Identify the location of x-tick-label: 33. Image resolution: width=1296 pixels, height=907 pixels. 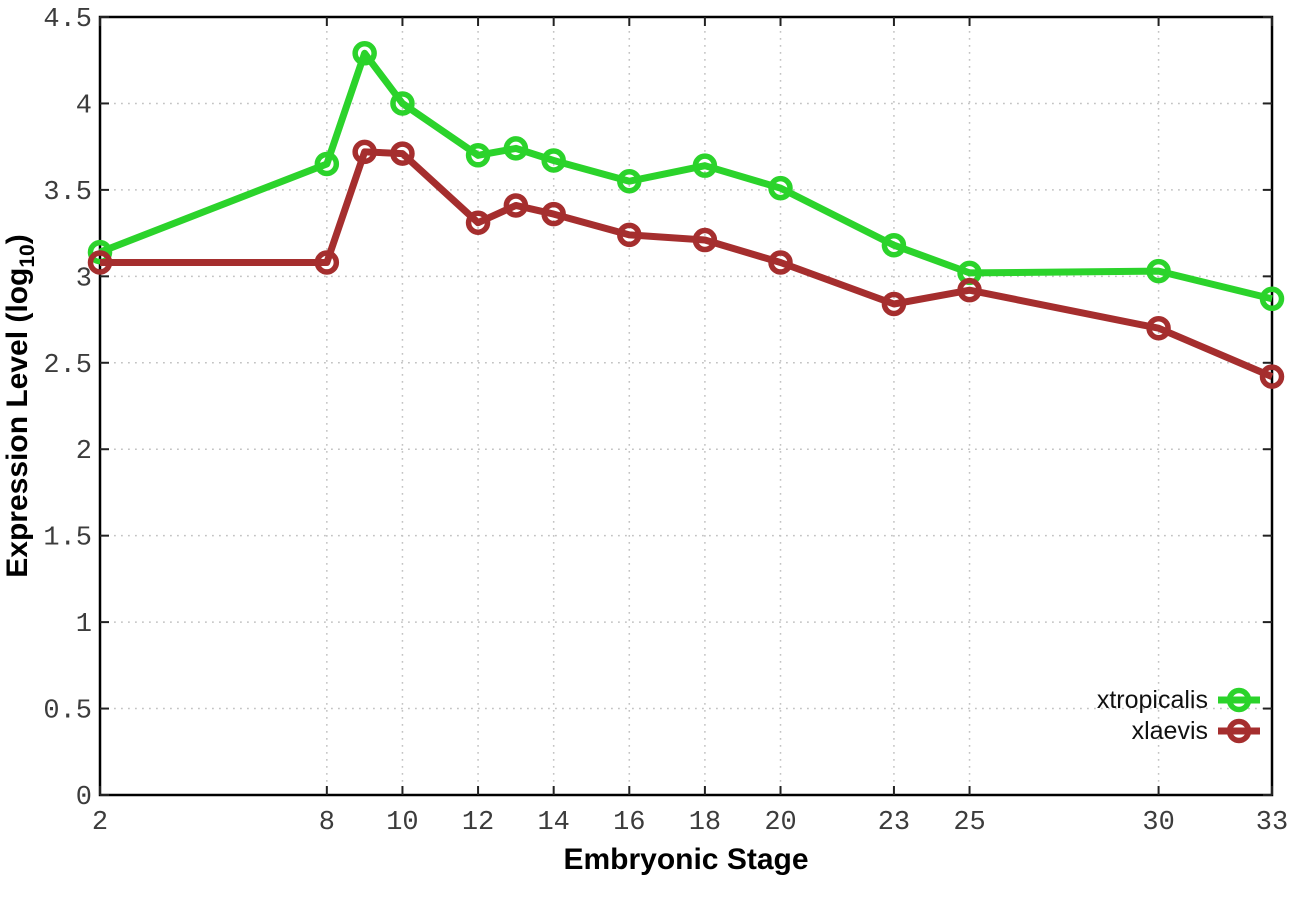
(1272, 823).